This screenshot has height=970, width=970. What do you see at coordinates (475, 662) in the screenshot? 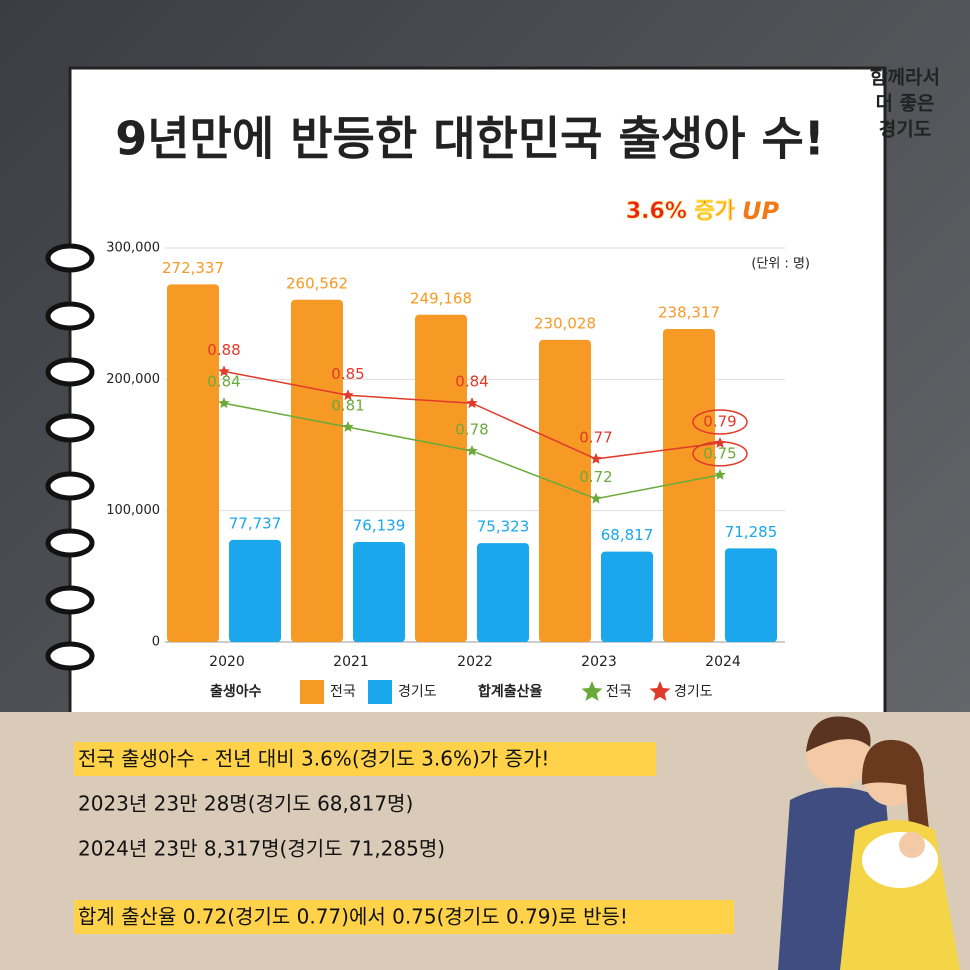
I see `x-tick-label: 2022` at bounding box center [475, 662].